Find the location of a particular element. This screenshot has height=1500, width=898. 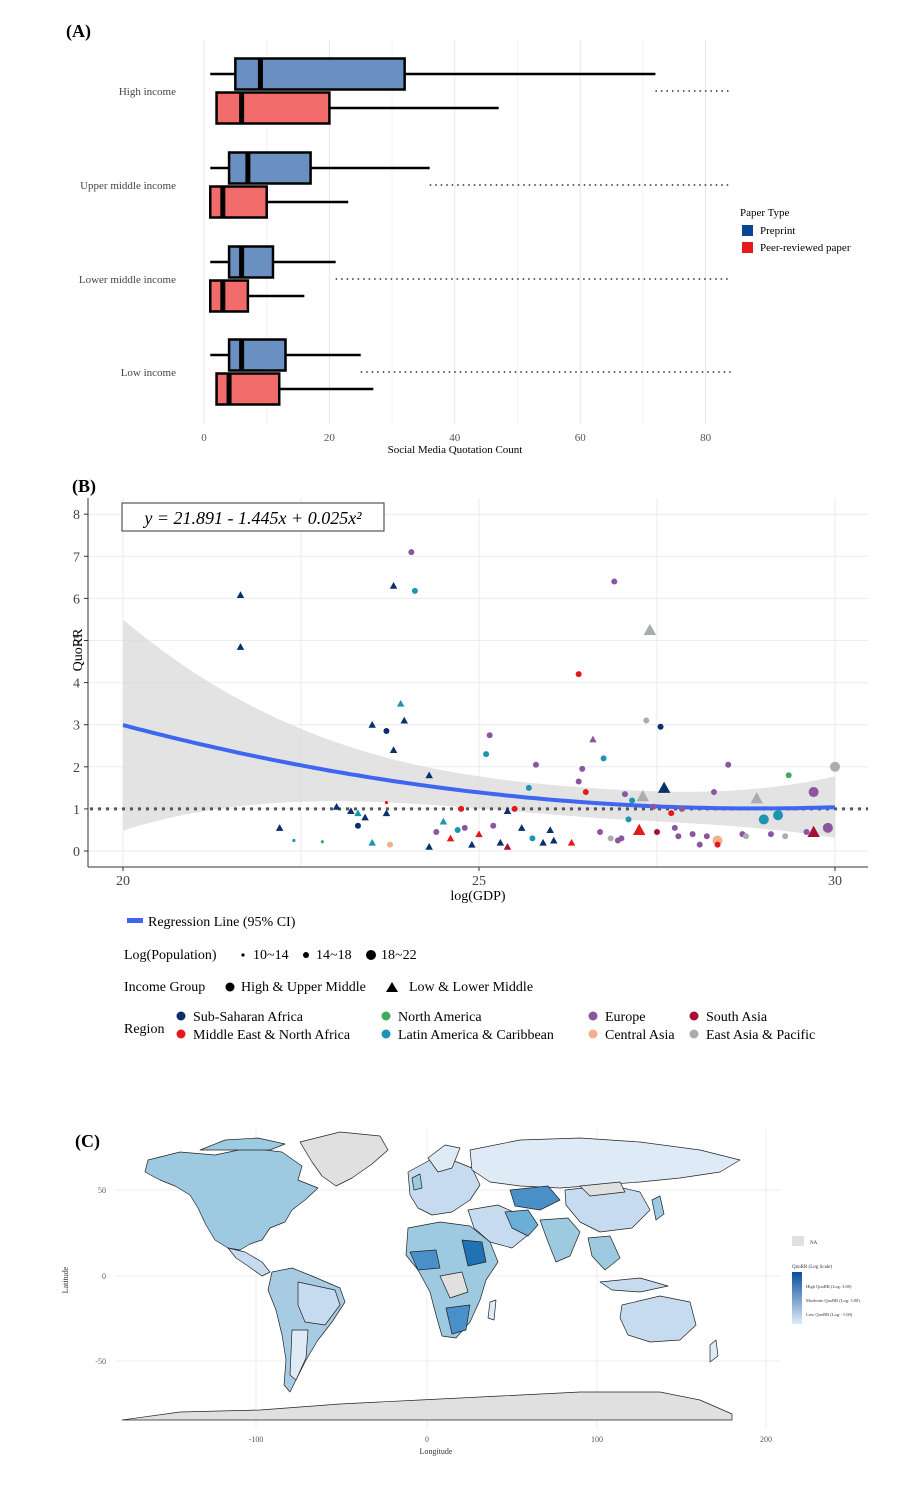

map-x-tick-2: 0 is located at coordinates (427, 1439).